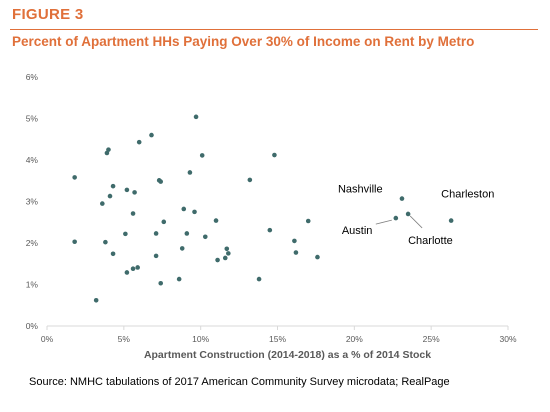 The width and height of the screenshot is (550, 412). What do you see at coordinates (32, 119) in the screenshot?
I see `y-tick-label: 5%` at bounding box center [32, 119].